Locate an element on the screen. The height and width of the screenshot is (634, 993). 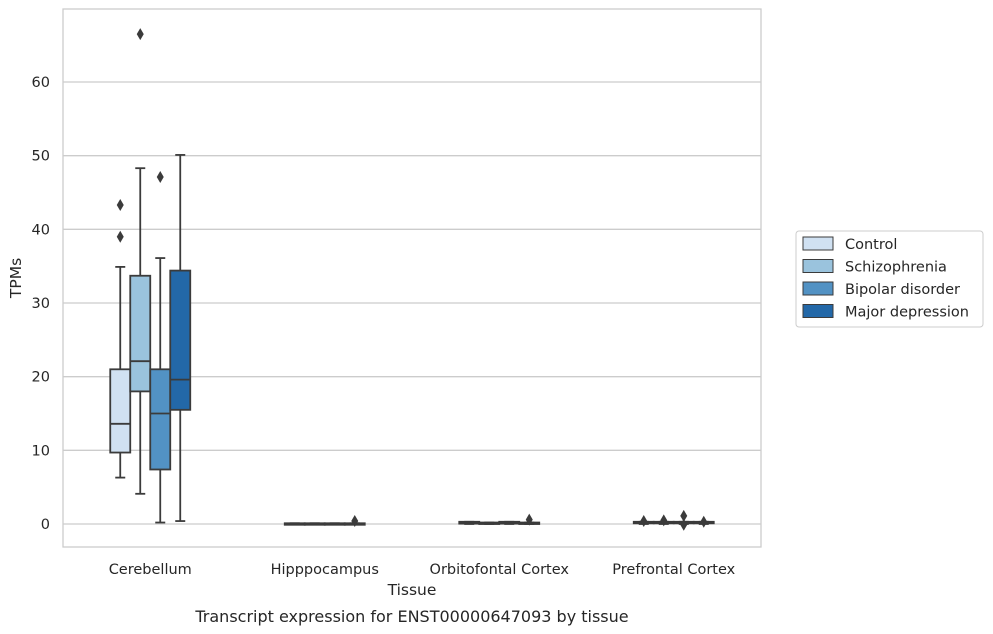
y-tick-label: 30 is located at coordinates (41, 304).